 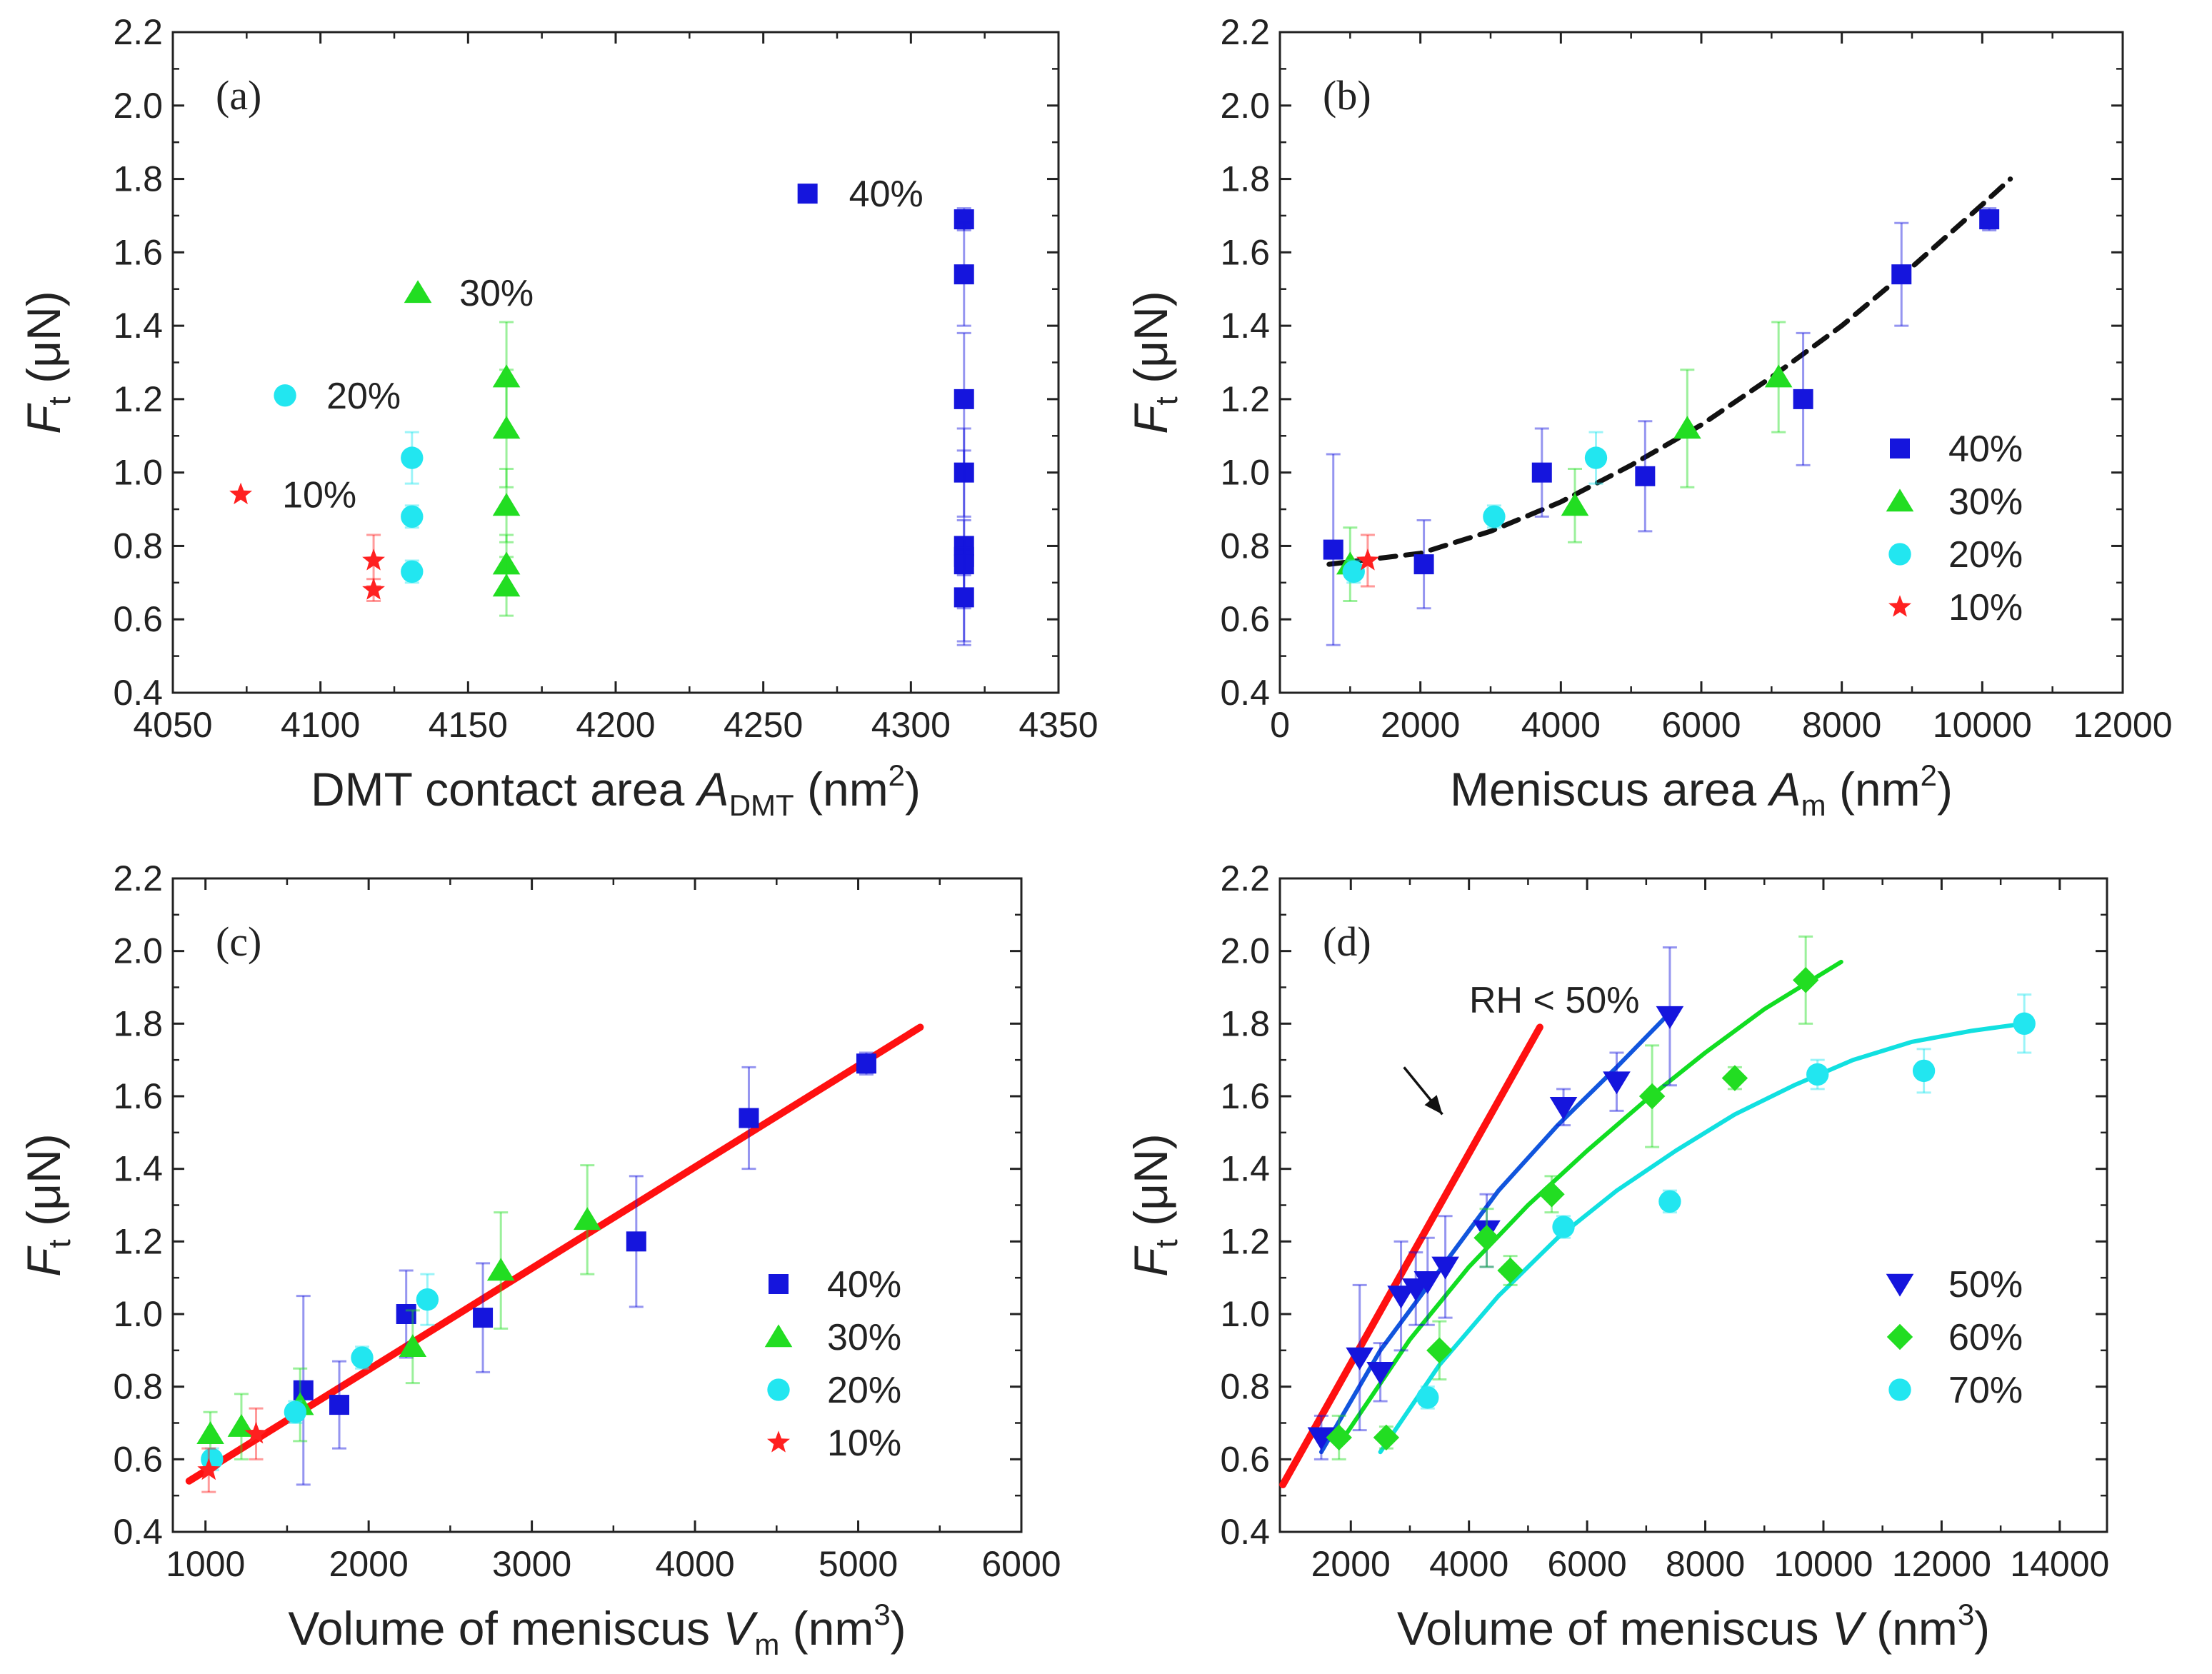 What do you see at coordinates (1941, 1564) in the screenshot?
I see `x-tick-label: 12000` at bounding box center [1941, 1564].